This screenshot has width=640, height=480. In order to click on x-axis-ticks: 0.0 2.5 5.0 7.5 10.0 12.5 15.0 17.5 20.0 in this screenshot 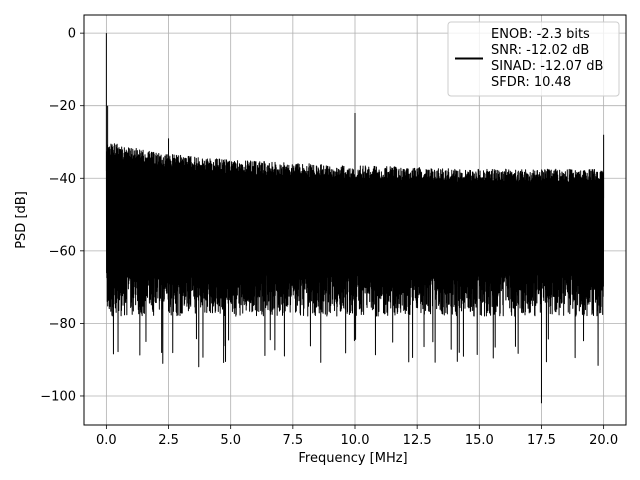, I will do `click(357, 436)`.